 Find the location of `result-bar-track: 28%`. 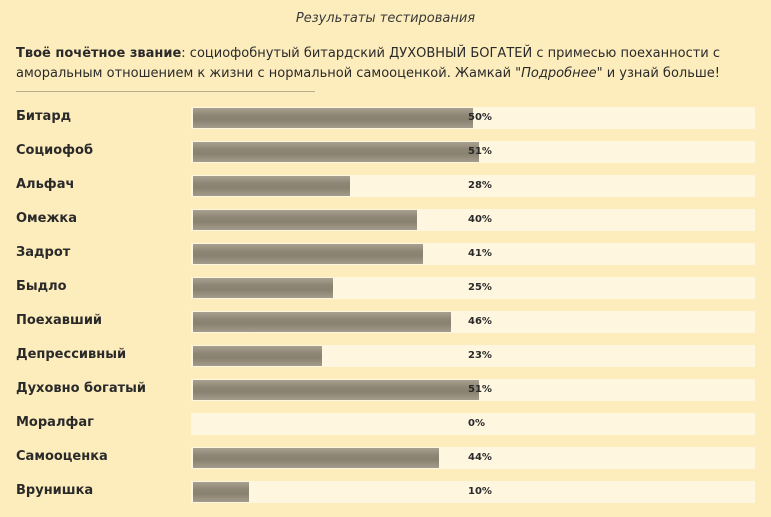

result-bar-track: 28% is located at coordinates (473, 186).